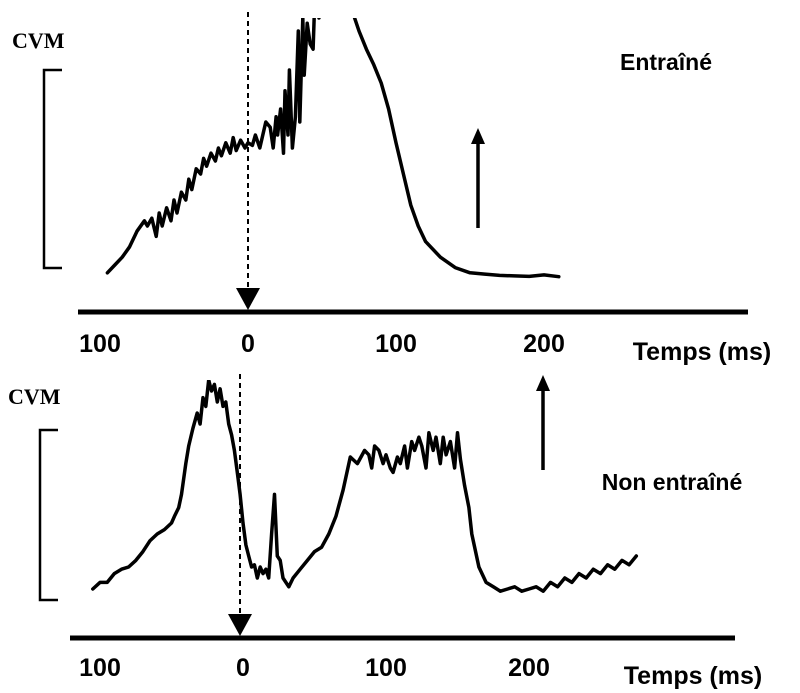 The image size is (800, 693). Describe the element at coordinates (100, 344) in the screenshot. I see `x-tick-label-0-0: 100` at that location.